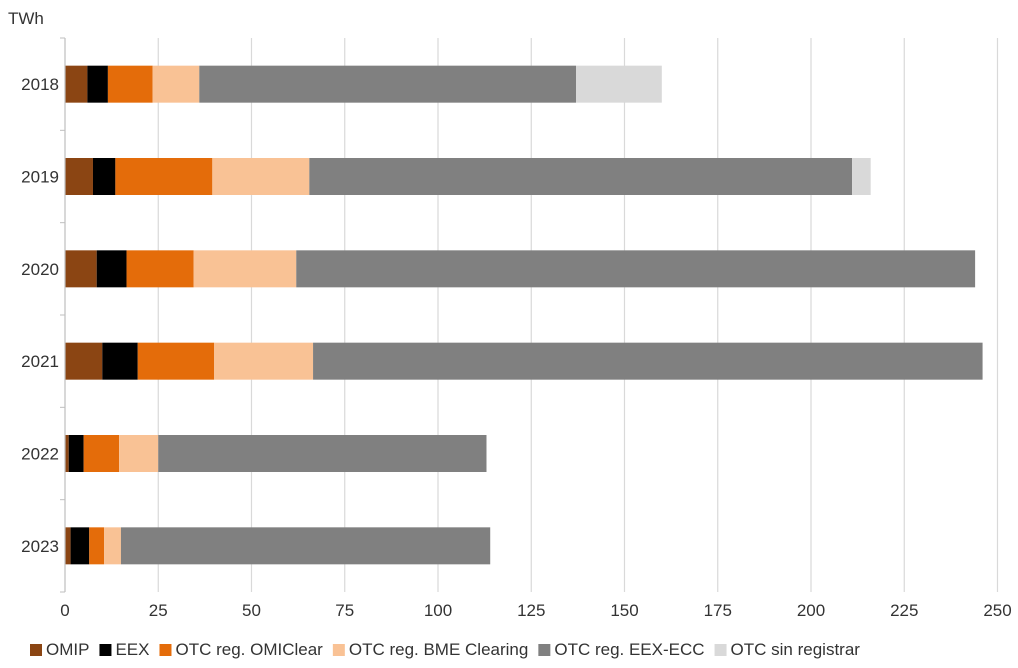 This screenshot has height=668, width=1018. Describe the element at coordinates (158, 610) in the screenshot. I see `x-tick-label: 25` at that location.